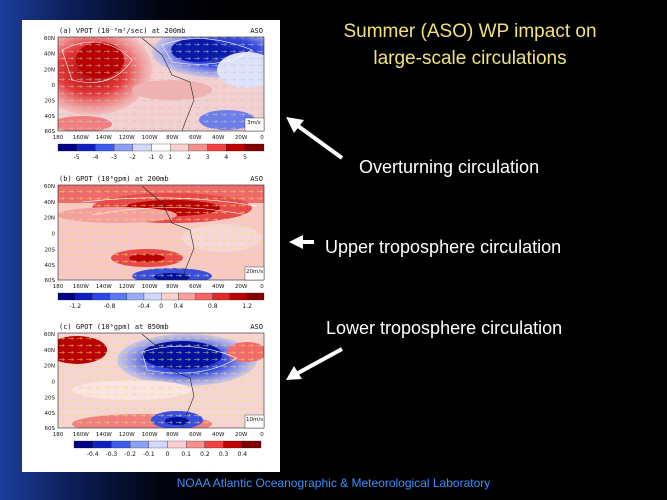 This screenshot has width=667, height=500. Describe the element at coordinates (444, 328) in the screenshot. I see `lower-callout: Lower troposphere circulation` at that location.